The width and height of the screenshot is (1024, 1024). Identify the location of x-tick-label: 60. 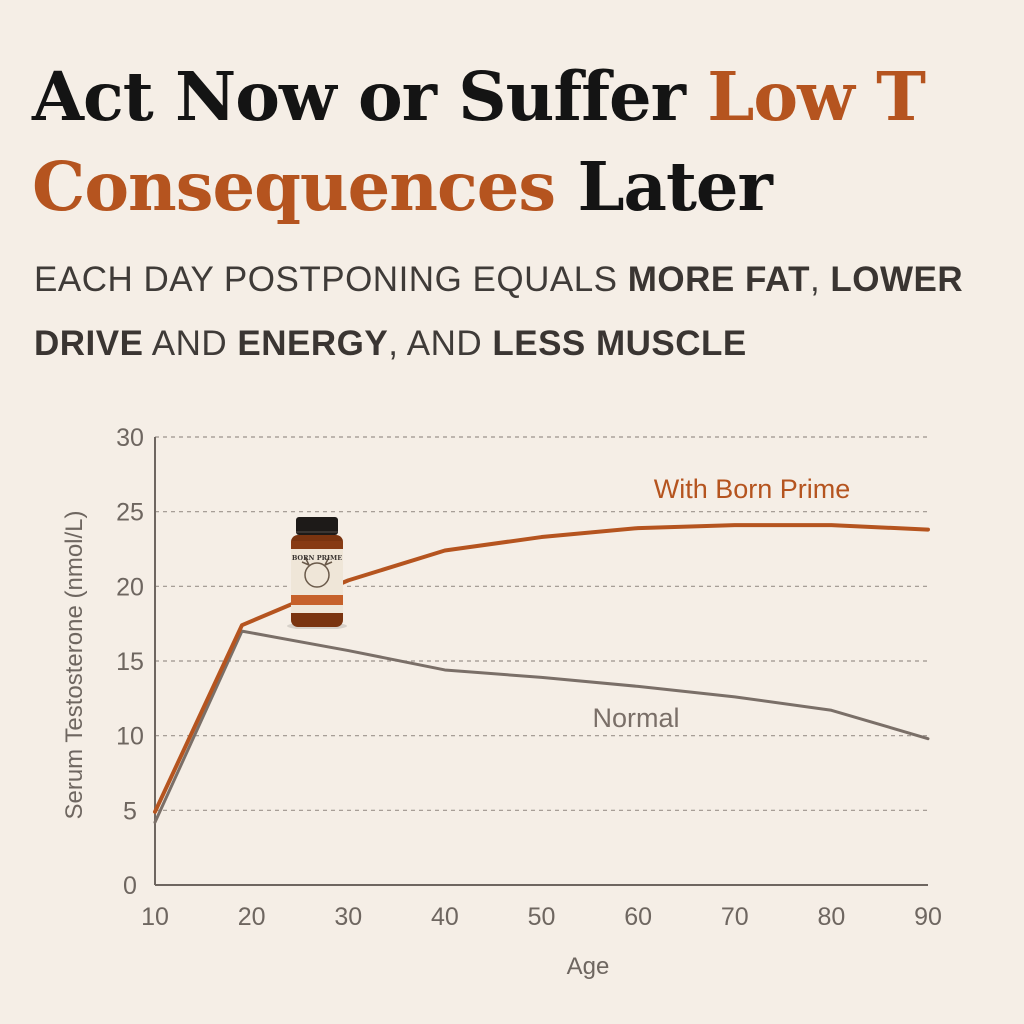
(638, 917).